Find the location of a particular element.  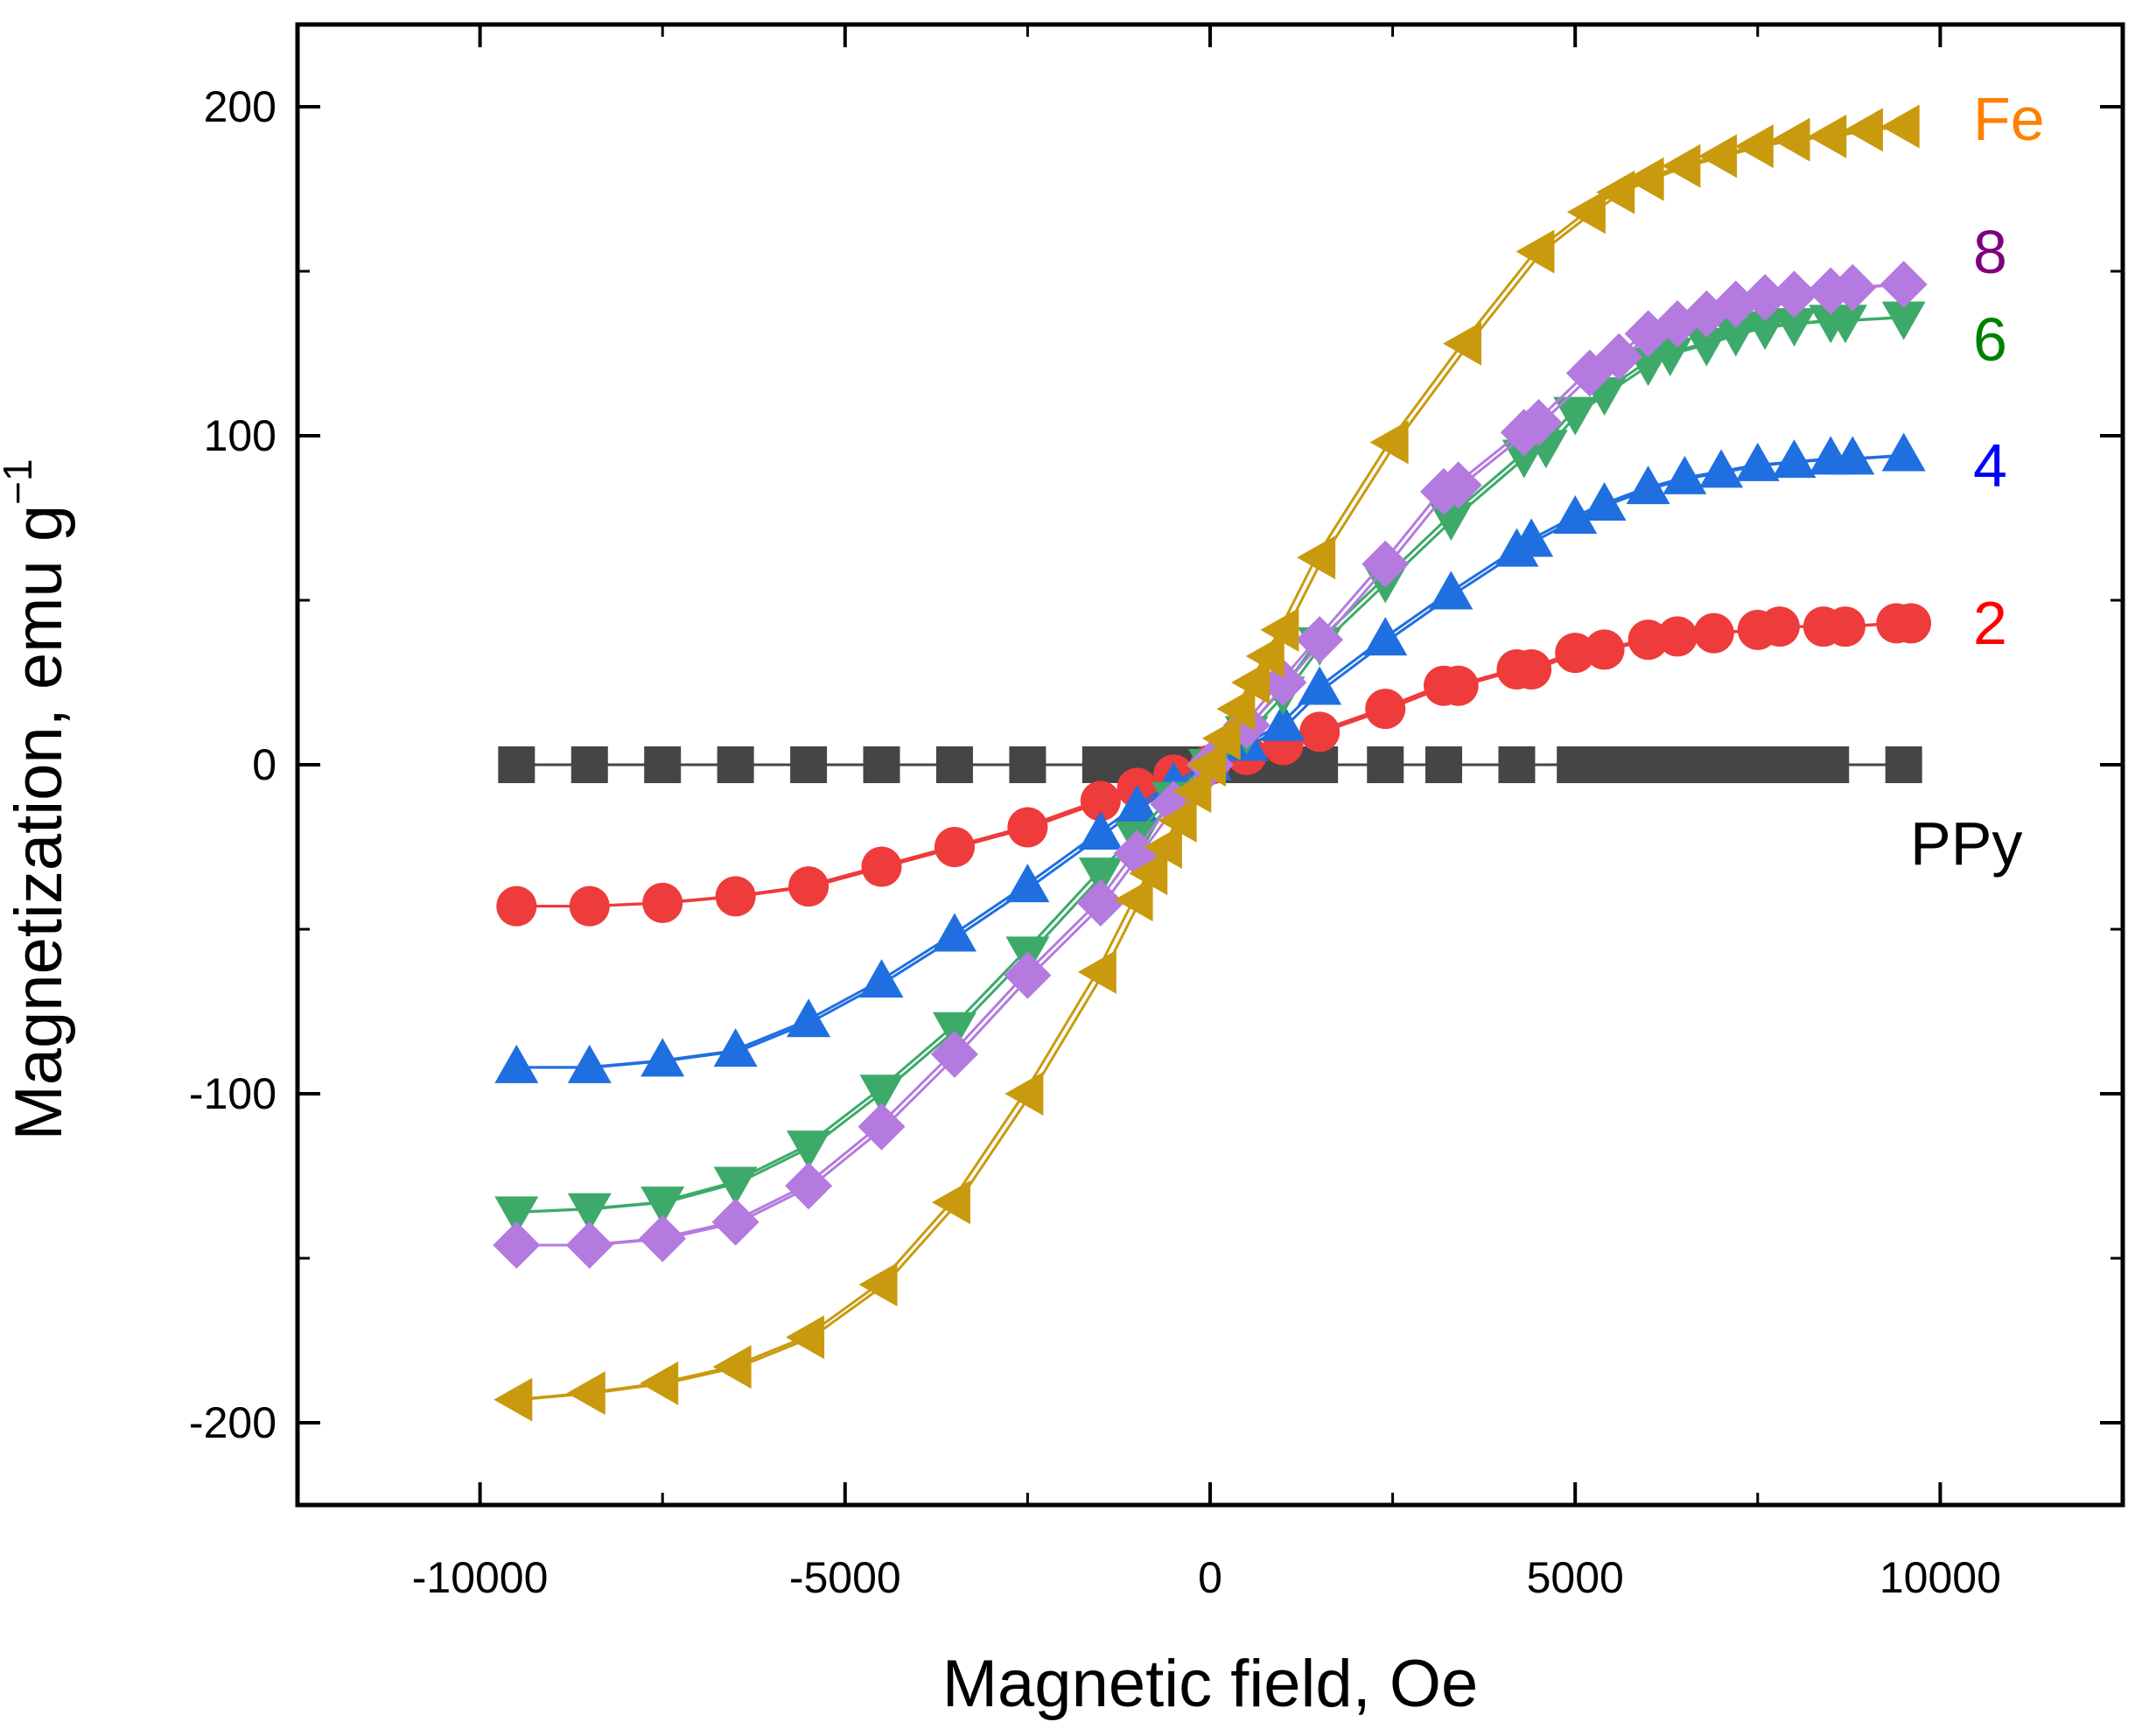

x-axis-title: Magnetic field, Oe is located at coordinates (1210, 1684).